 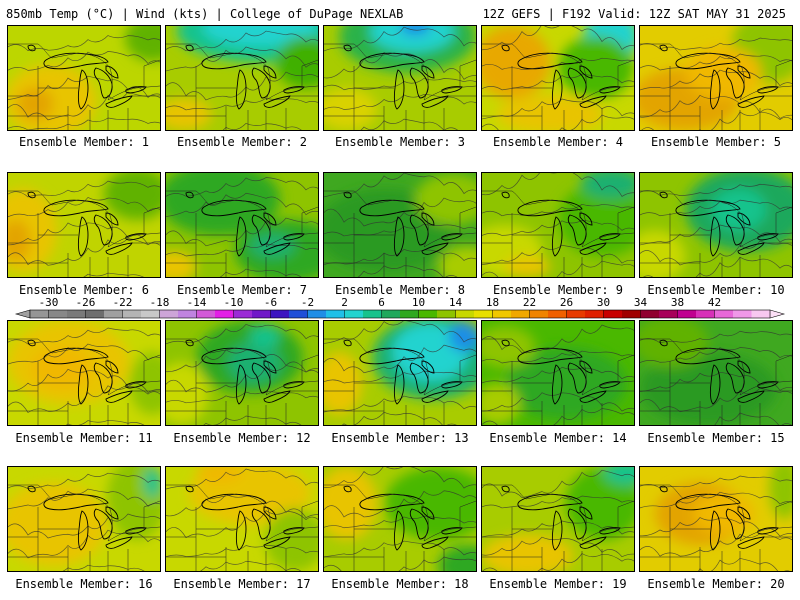 I want to click on colorbar-tick-label: 2, so click(x=344, y=302).